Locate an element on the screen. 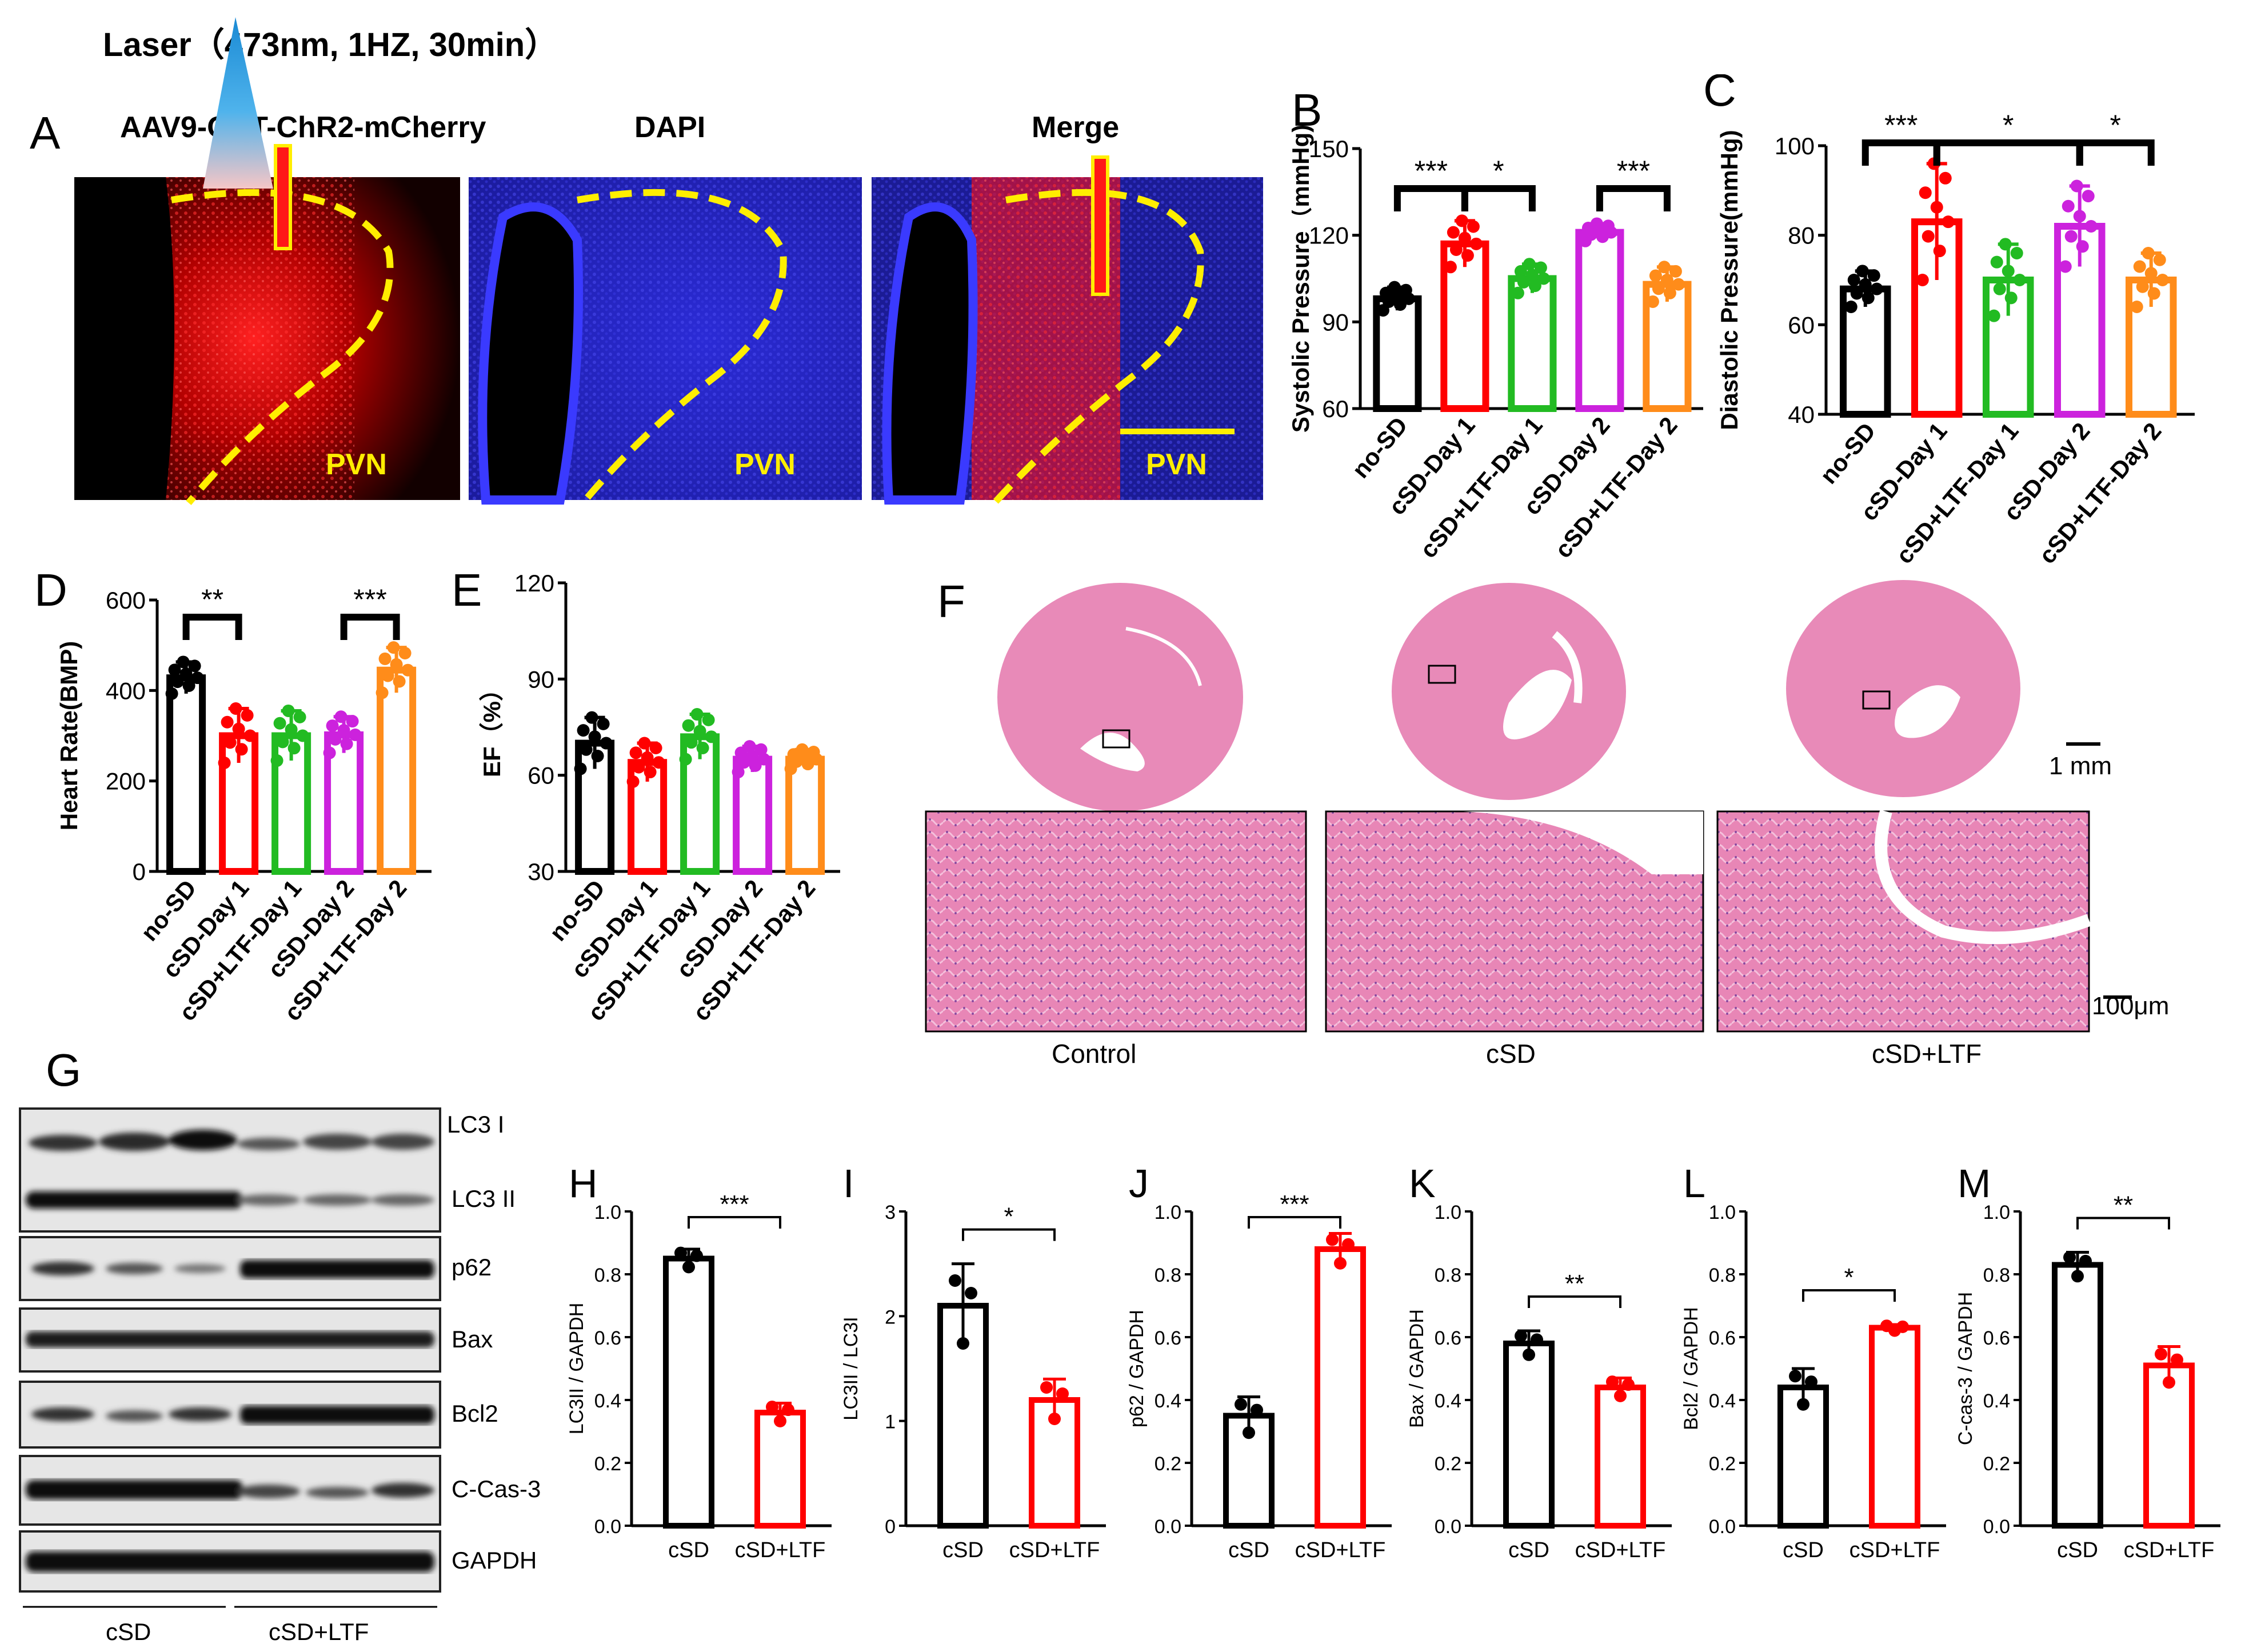  blot-p62 is located at coordinates (230, 1268).